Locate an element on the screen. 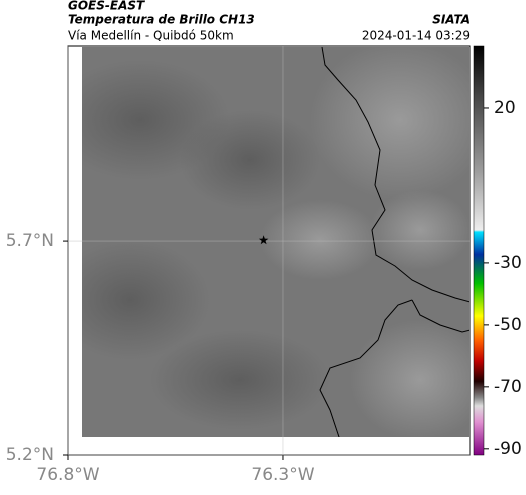 Image resolution: width=526 pixels, height=495 pixels. colorbar-tick-label: -50 is located at coordinates (508, 325).